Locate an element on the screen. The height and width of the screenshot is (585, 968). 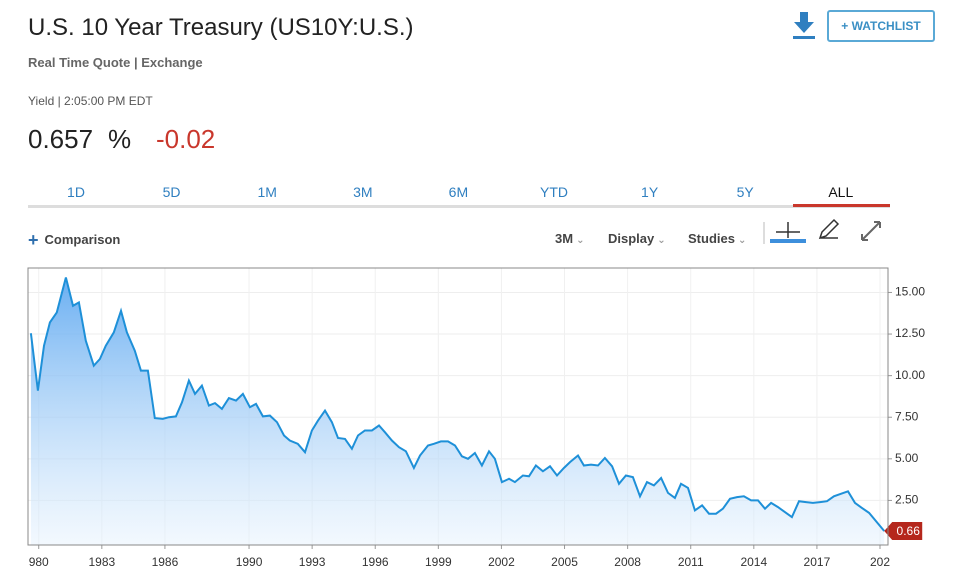
x-tick-label: 1993 is located at coordinates (312, 562).